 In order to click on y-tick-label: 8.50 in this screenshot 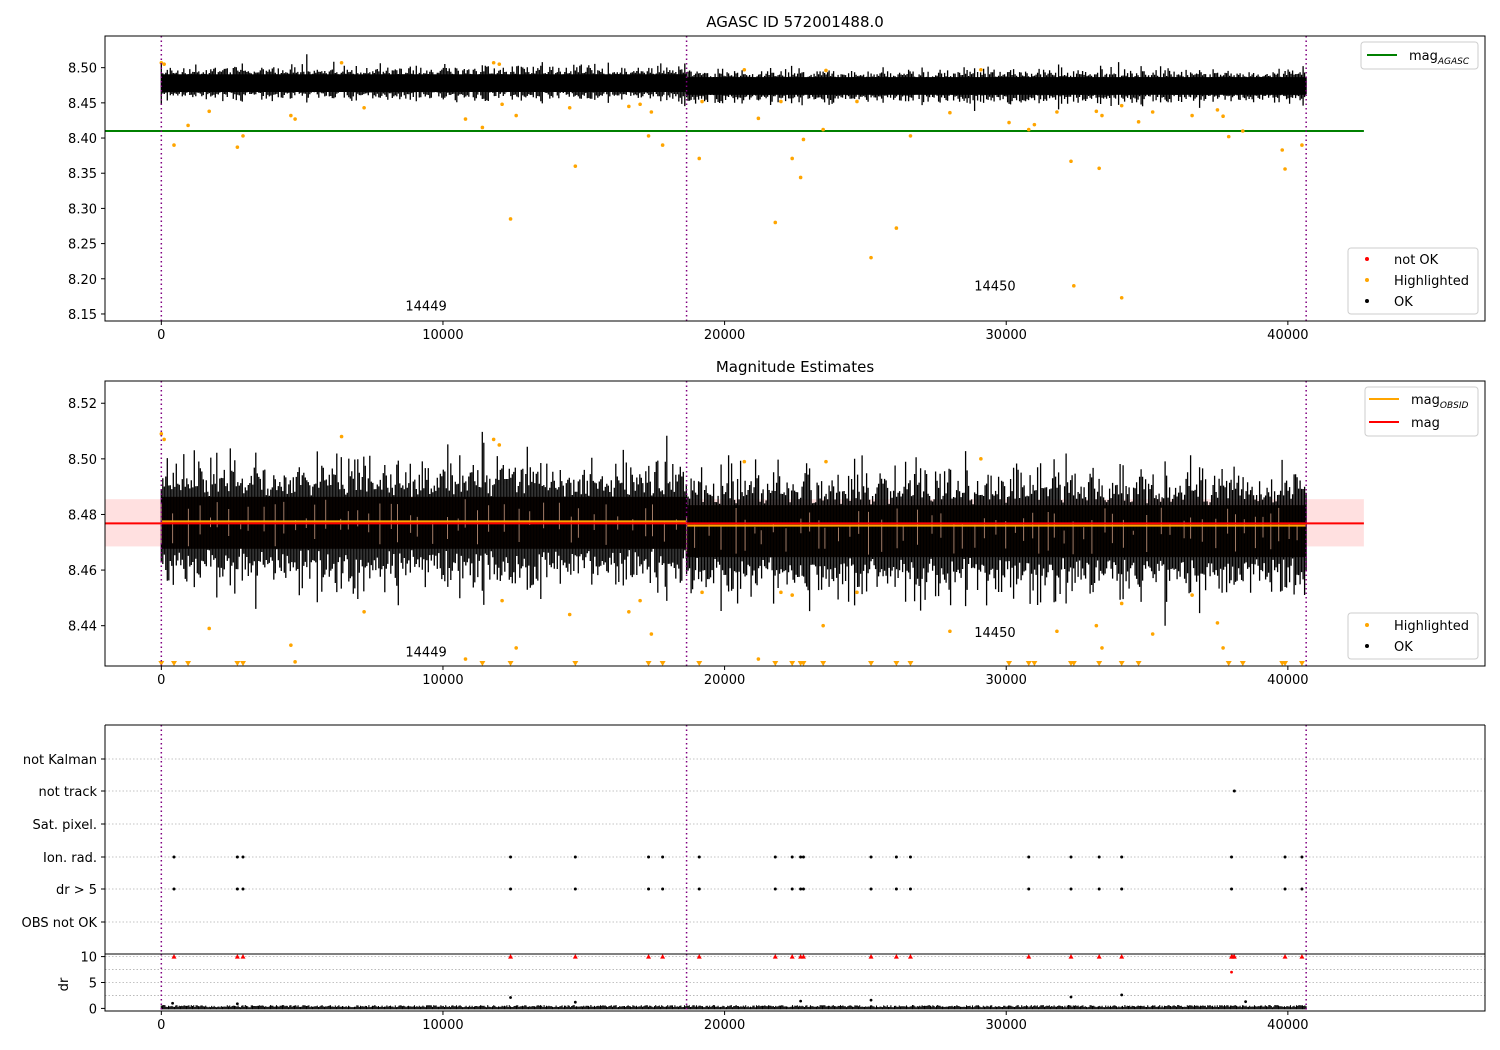, I will do `click(82, 460)`.